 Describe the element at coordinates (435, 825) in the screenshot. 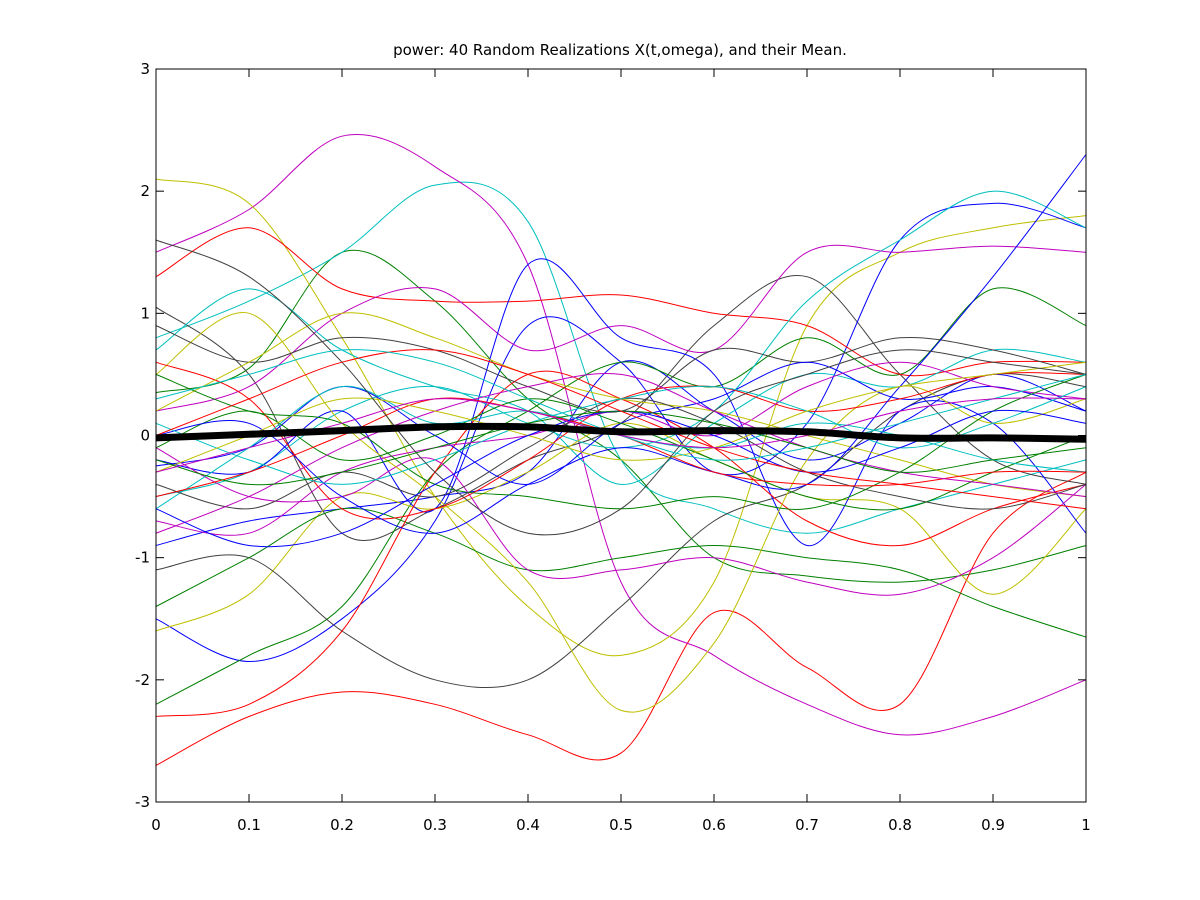

I see `x-tick-label: 0.3` at that location.